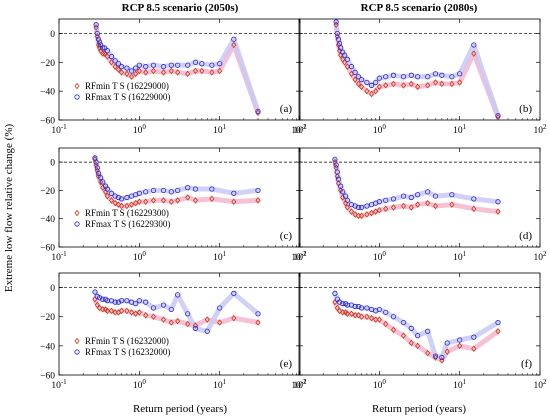  I want to click on panel-label: (e), so click(286, 364).